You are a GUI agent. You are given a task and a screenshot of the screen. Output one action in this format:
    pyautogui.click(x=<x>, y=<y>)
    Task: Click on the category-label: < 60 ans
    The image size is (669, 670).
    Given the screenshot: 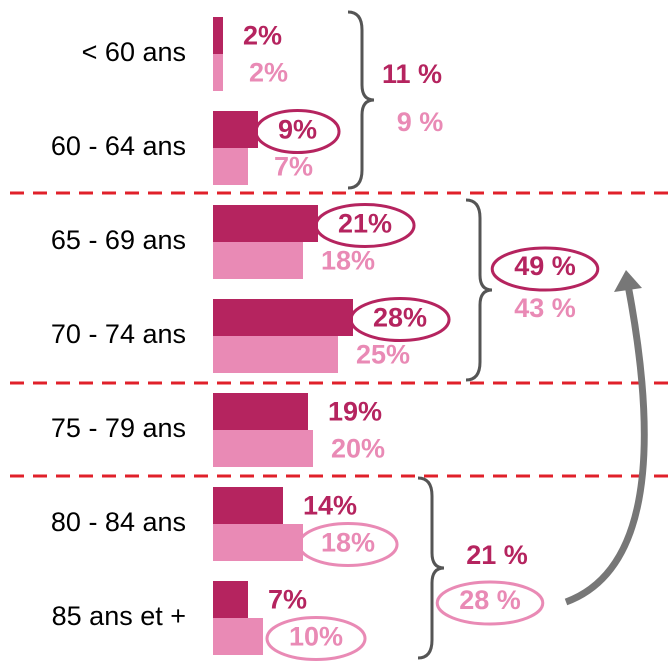 What is the action you would take?
    pyautogui.click(x=134, y=52)
    